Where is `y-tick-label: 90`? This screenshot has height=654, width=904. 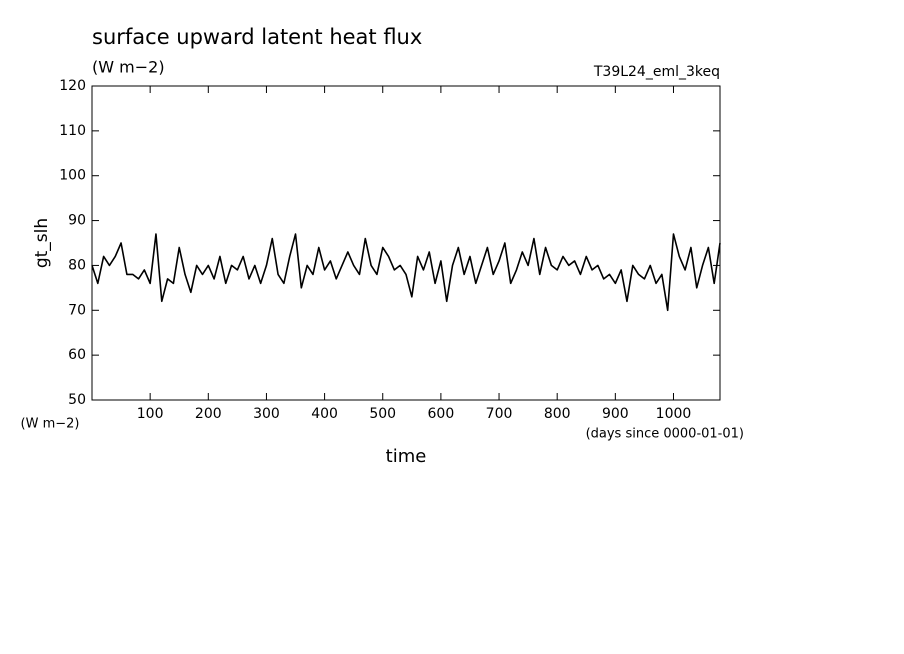 y-tick-label: 90 is located at coordinates (77, 221).